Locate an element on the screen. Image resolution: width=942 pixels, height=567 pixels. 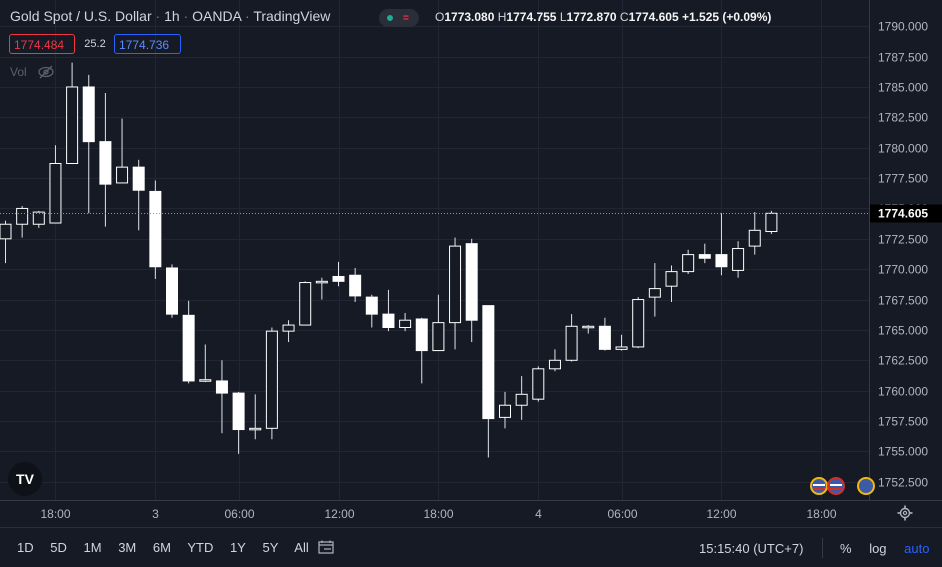
price-tick-label: 1755.000 is located at coordinates (903, 452).